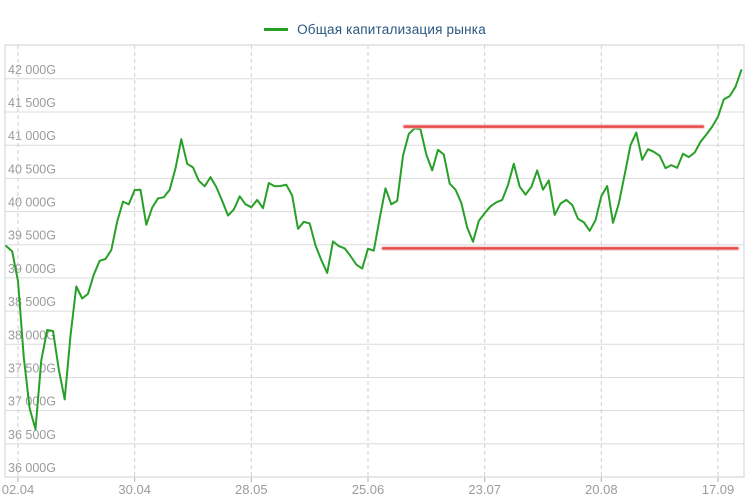  What do you see at coordinates (32, 70) in the screenshot?
I see `y-tick-label: 42 000G` at bounding box center [32, 70].